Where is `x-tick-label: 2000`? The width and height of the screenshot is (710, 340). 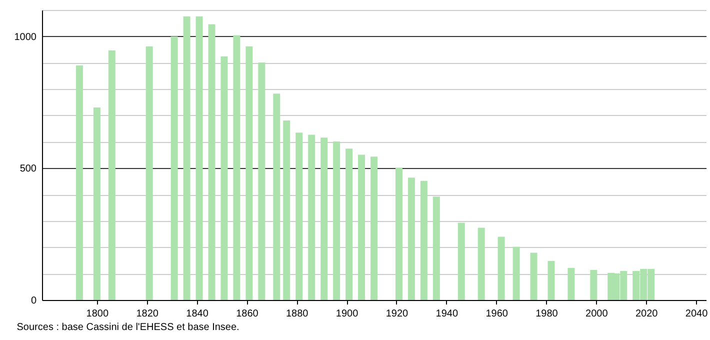
x-tick-label: 2000 is located at coordinates (597, 314).